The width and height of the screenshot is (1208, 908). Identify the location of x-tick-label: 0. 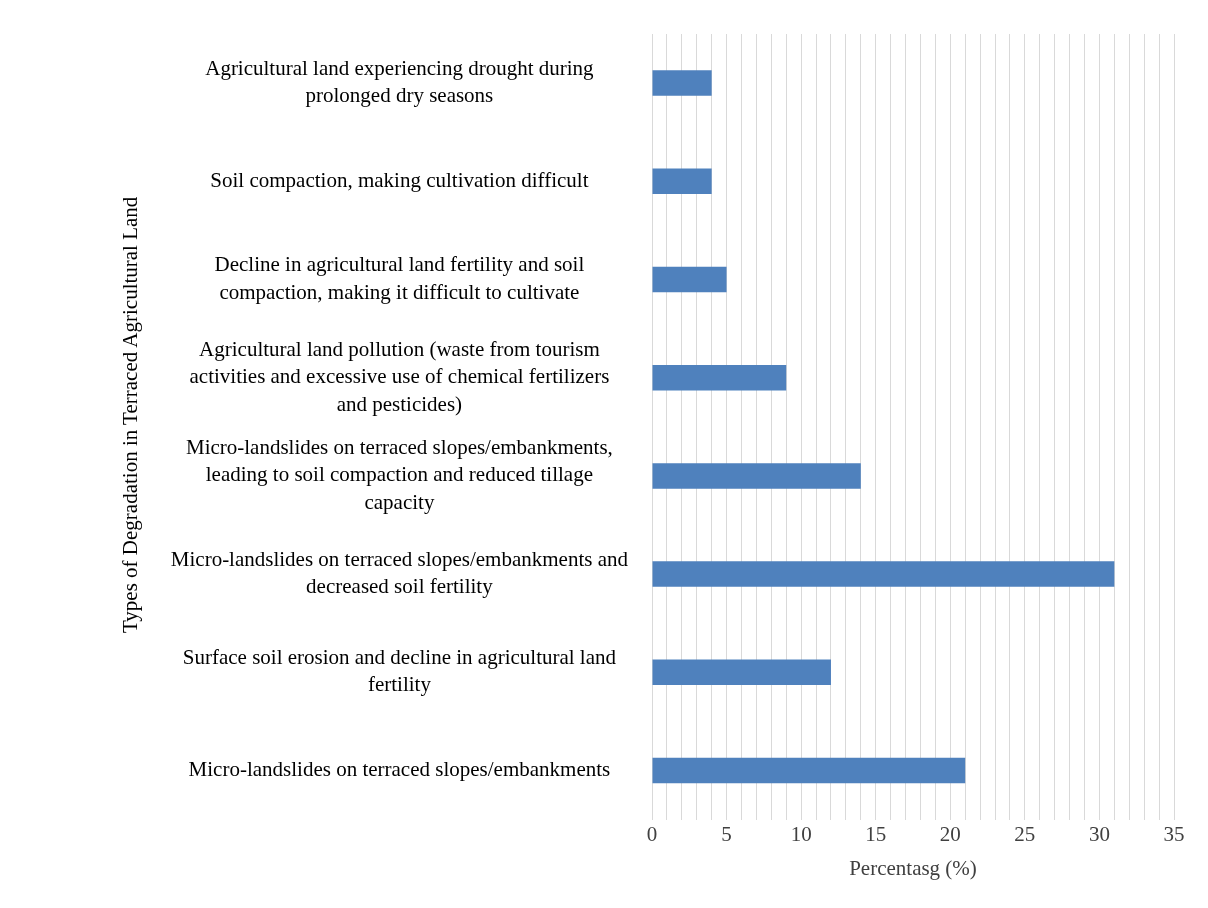
(652, 833).